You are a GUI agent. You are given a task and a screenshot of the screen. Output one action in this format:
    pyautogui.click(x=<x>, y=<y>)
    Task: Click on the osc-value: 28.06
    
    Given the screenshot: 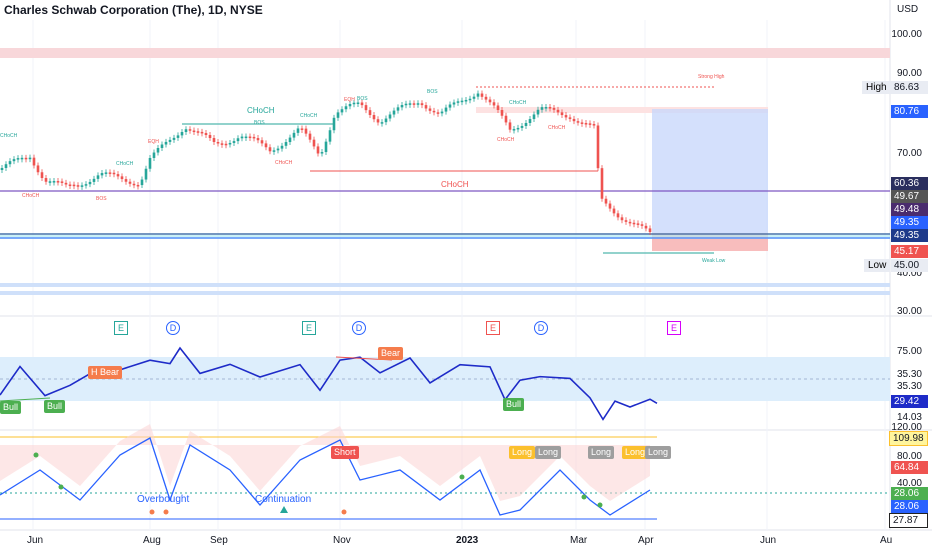 What is the action you would take?
    pyautogui.click(x=909, y=493)
    